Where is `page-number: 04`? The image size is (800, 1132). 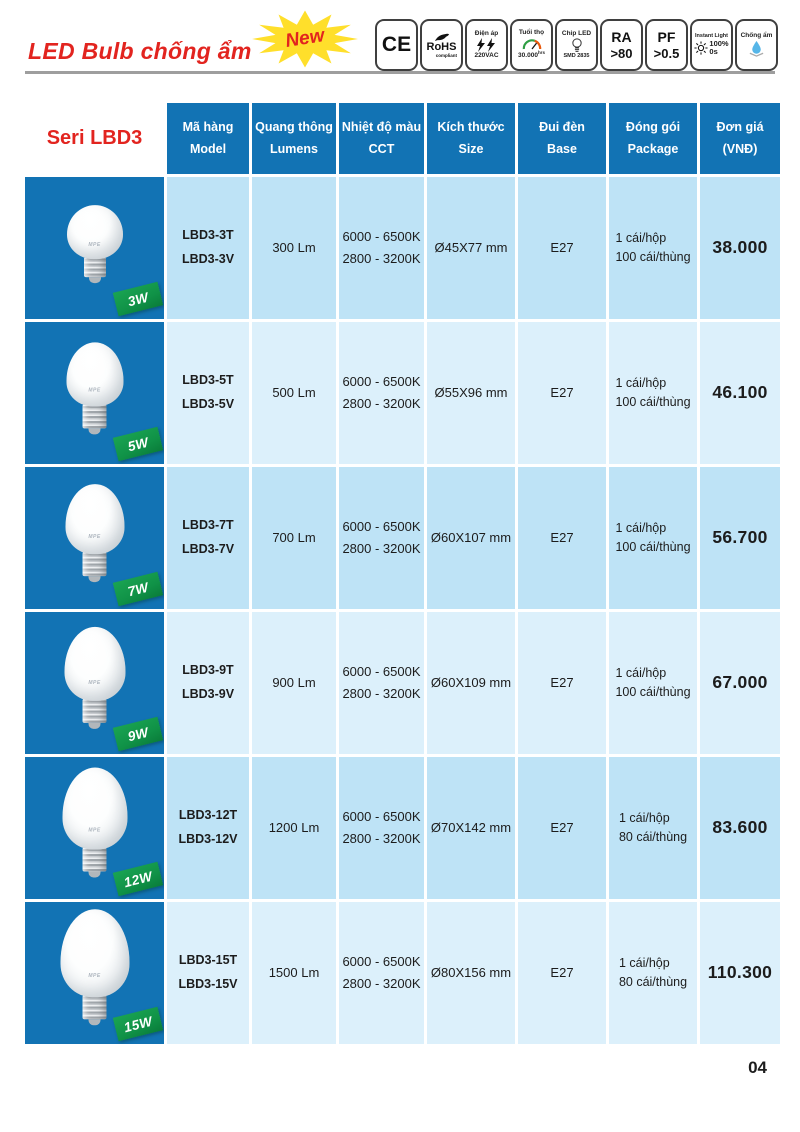 page-number: 04 is located at coordinates (757, 1067).